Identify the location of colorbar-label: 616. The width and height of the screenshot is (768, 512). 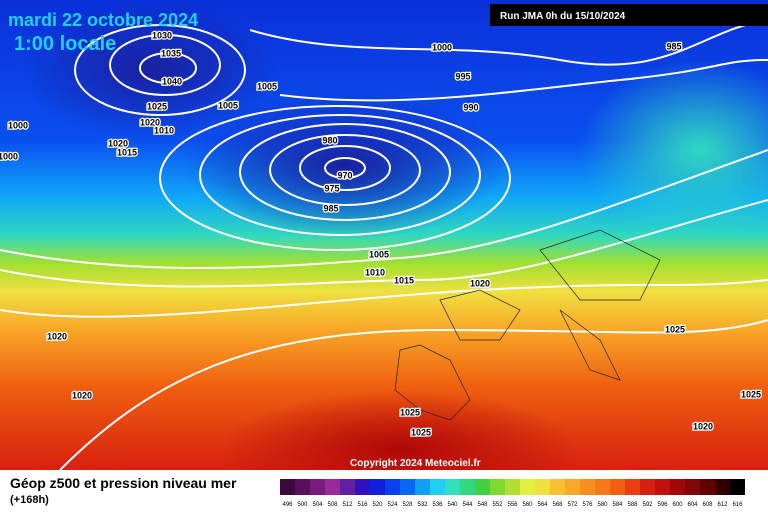
(737, 505).